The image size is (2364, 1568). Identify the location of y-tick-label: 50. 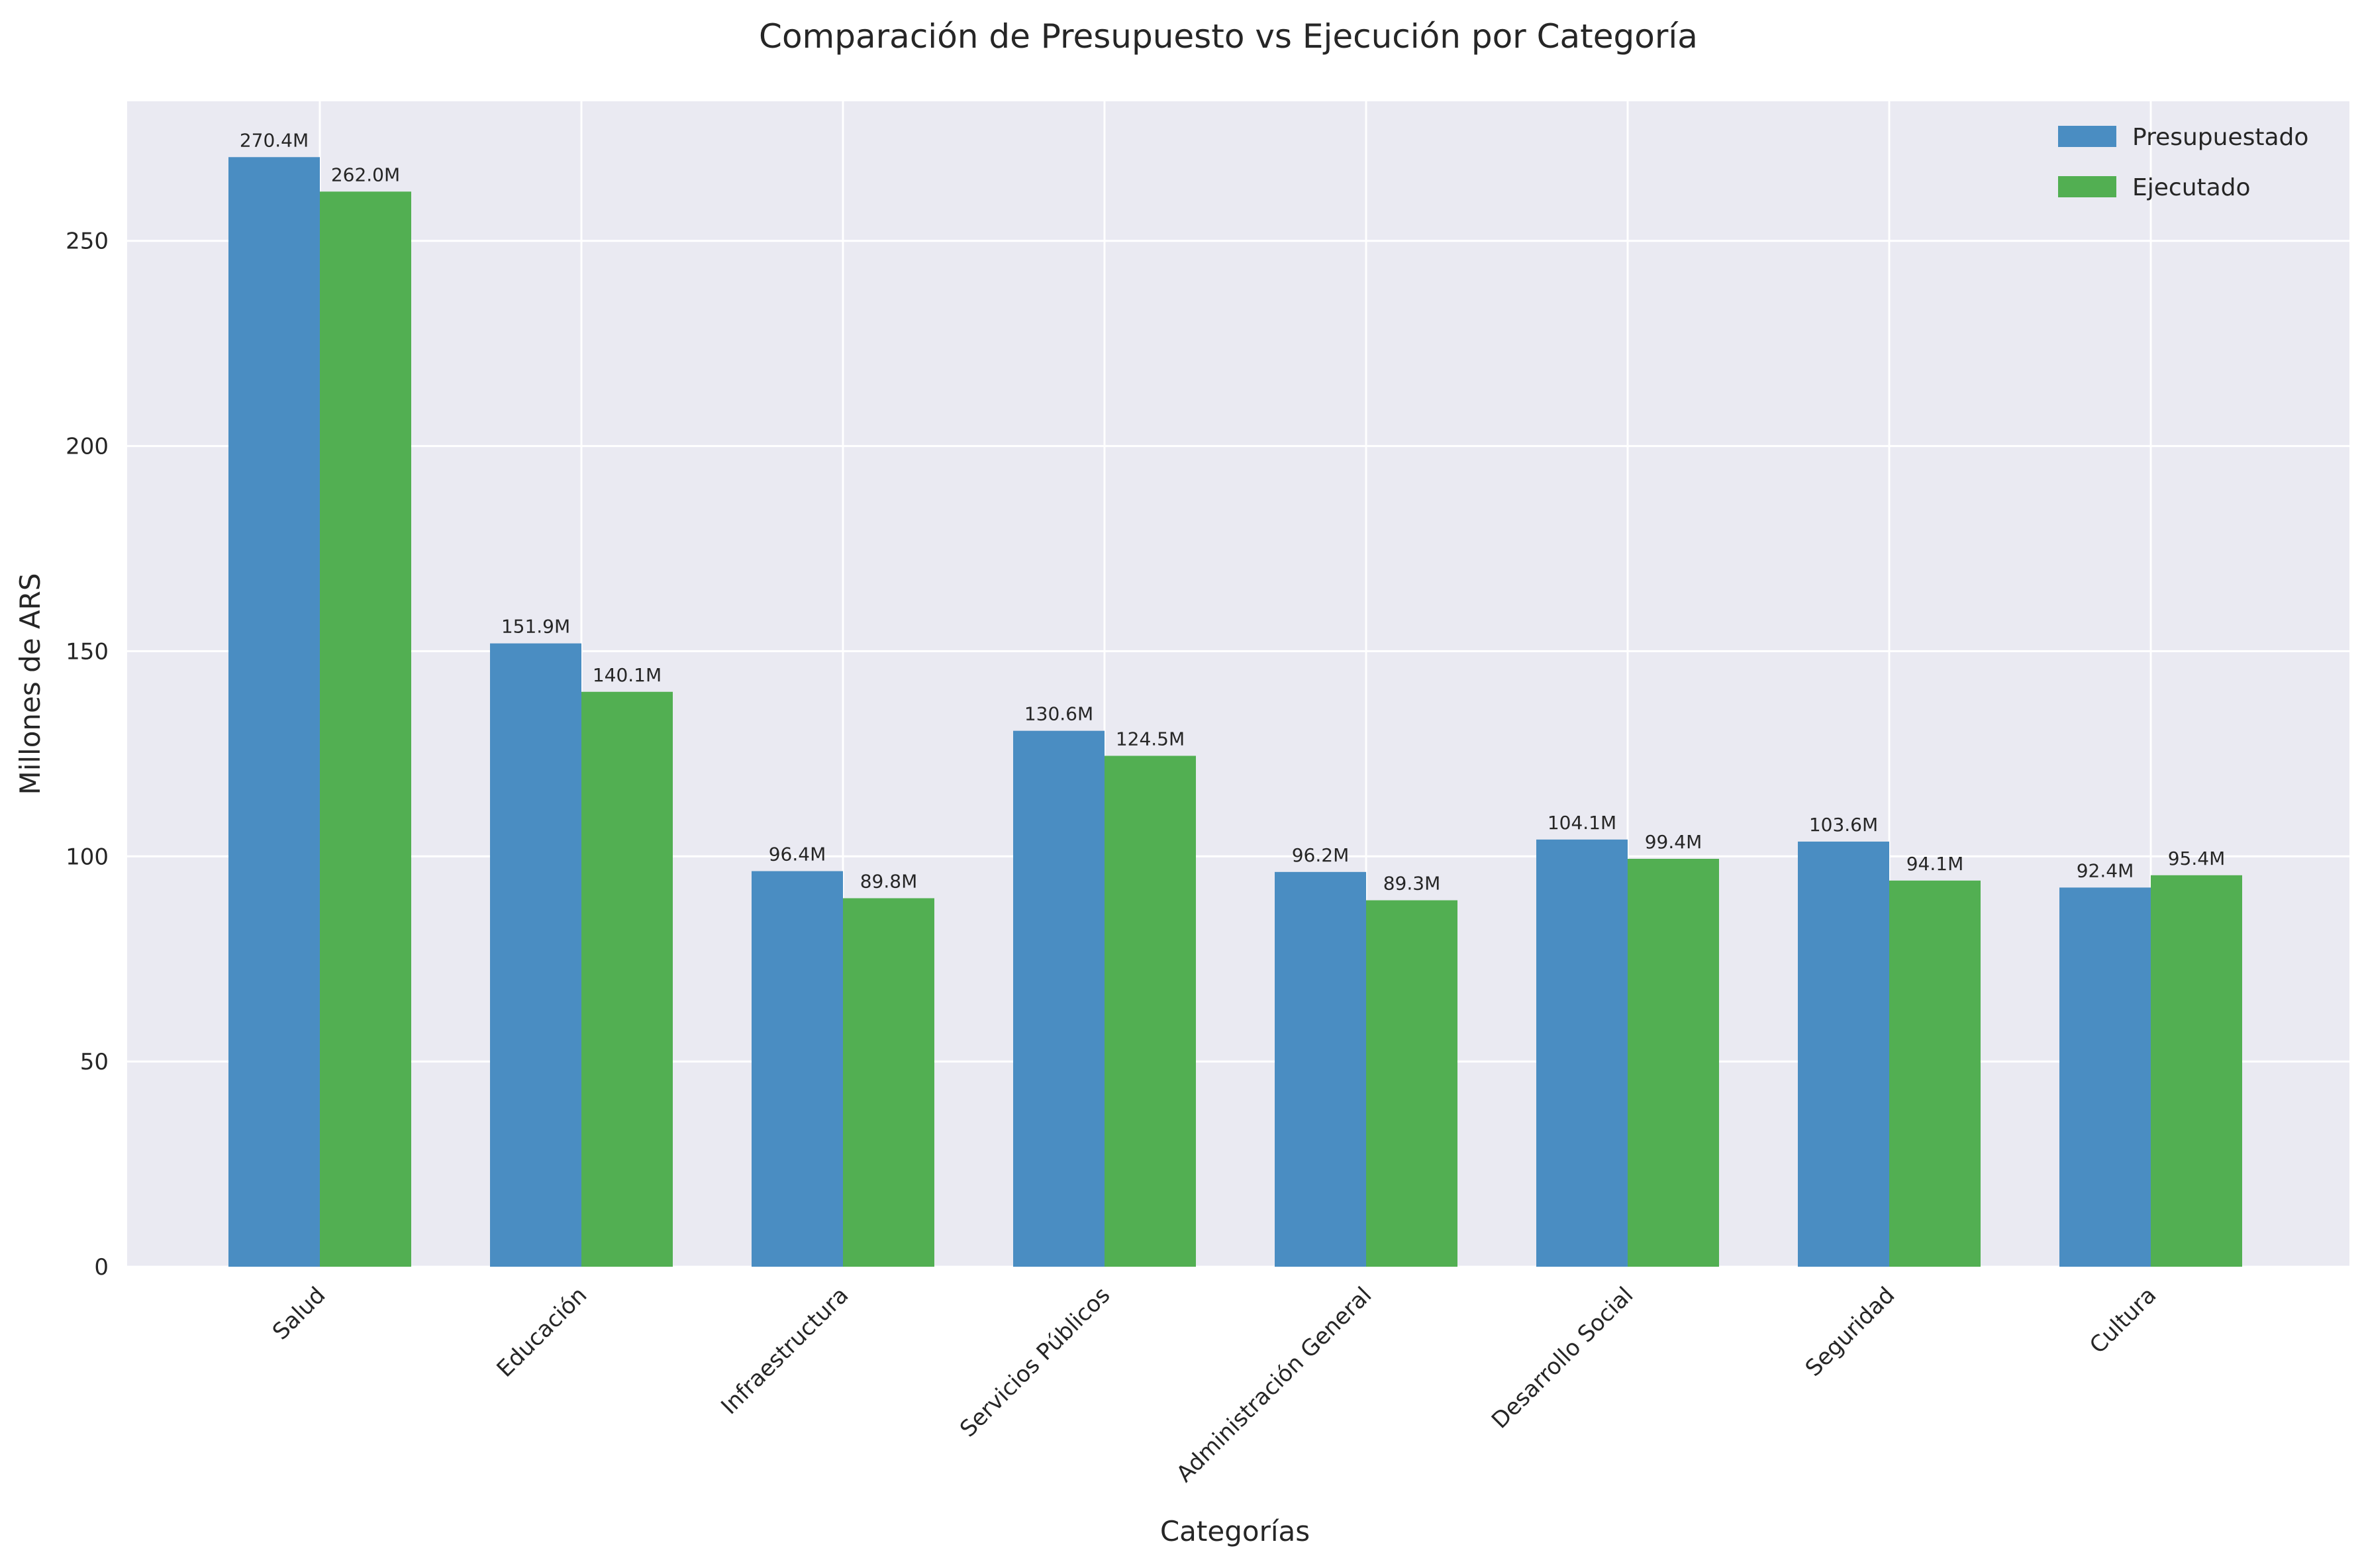
(94, 1062).